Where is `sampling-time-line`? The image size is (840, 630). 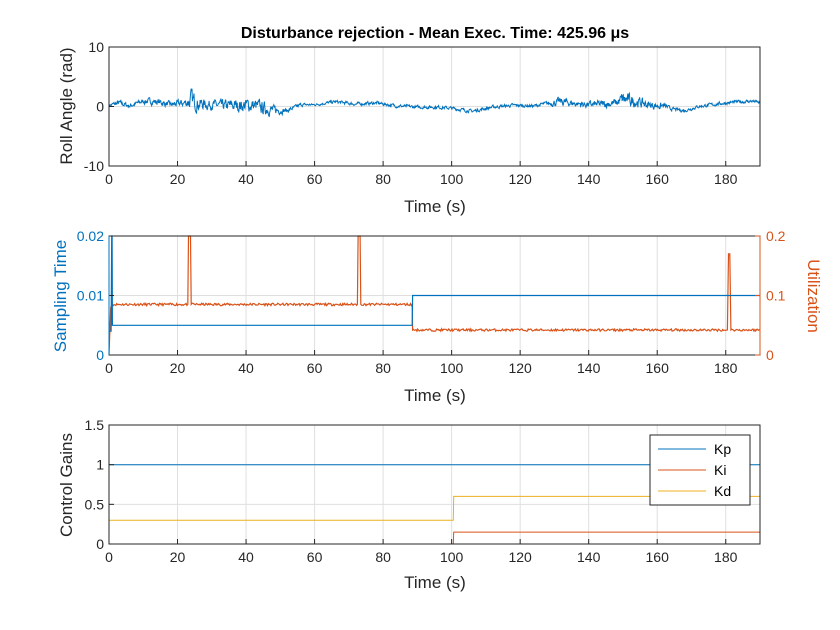
sampling-time-line is located at coordinates (434, 283).